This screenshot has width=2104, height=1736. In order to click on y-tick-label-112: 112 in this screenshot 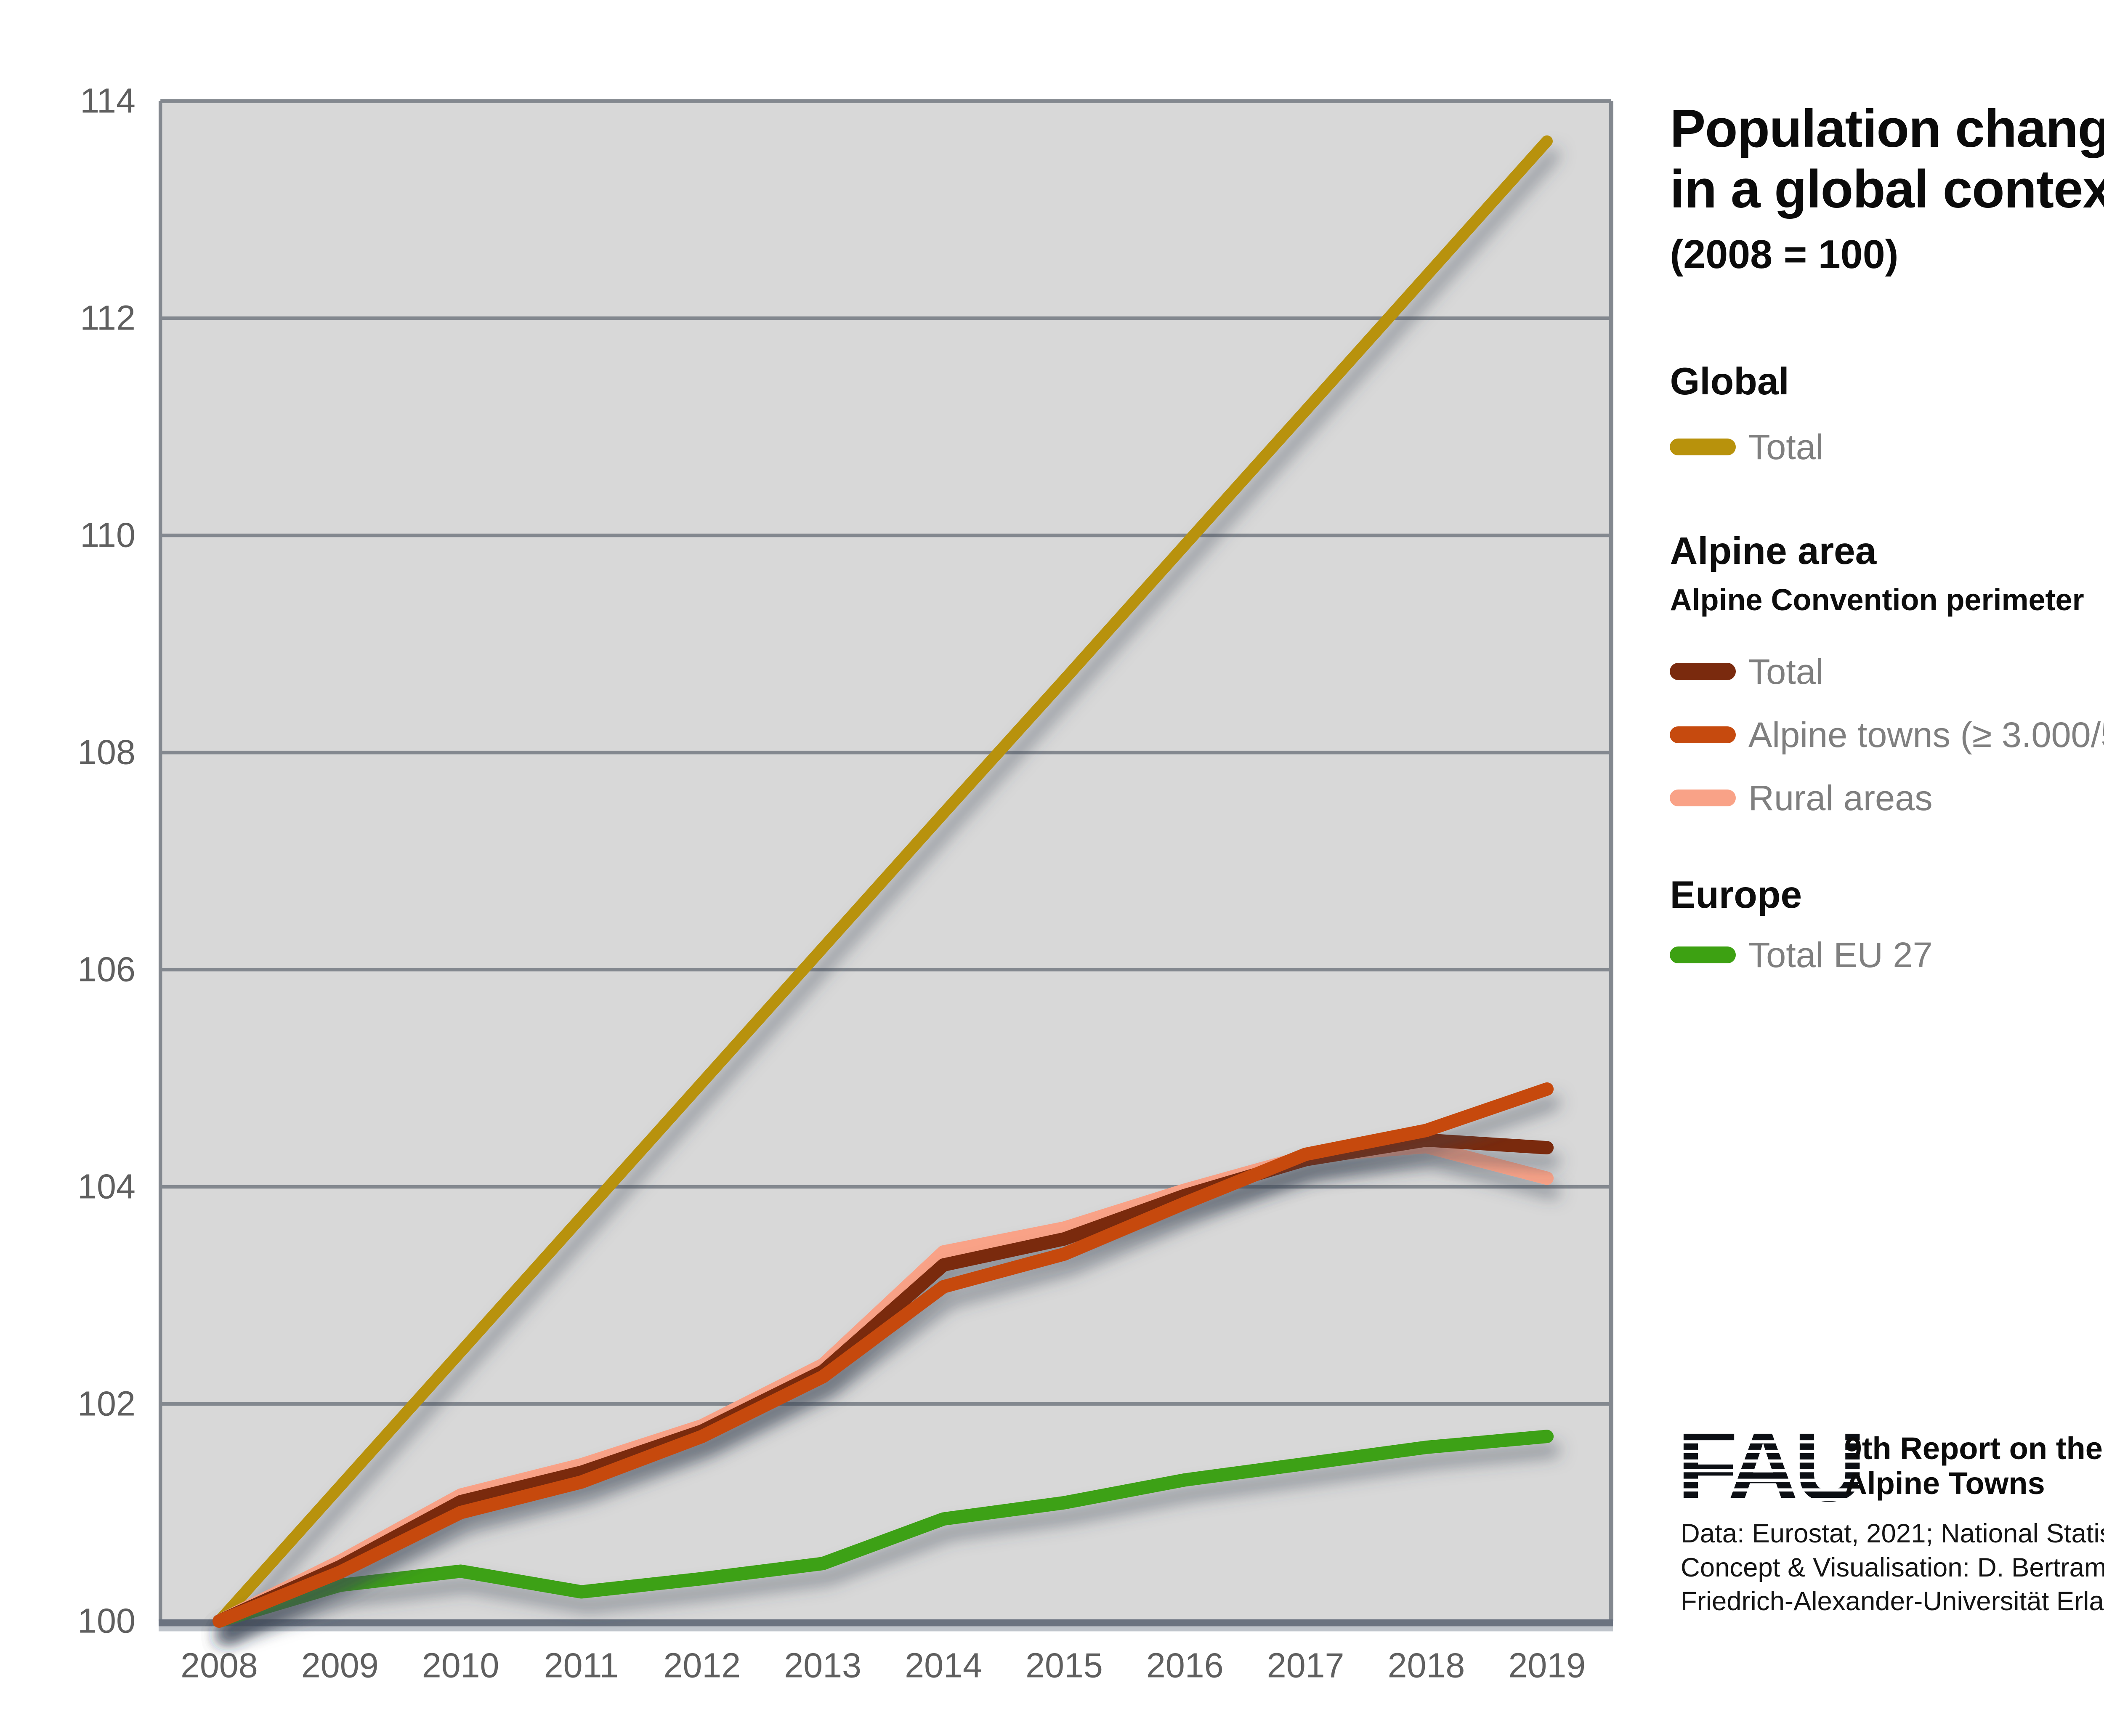, I will do `click(107, 318)`.